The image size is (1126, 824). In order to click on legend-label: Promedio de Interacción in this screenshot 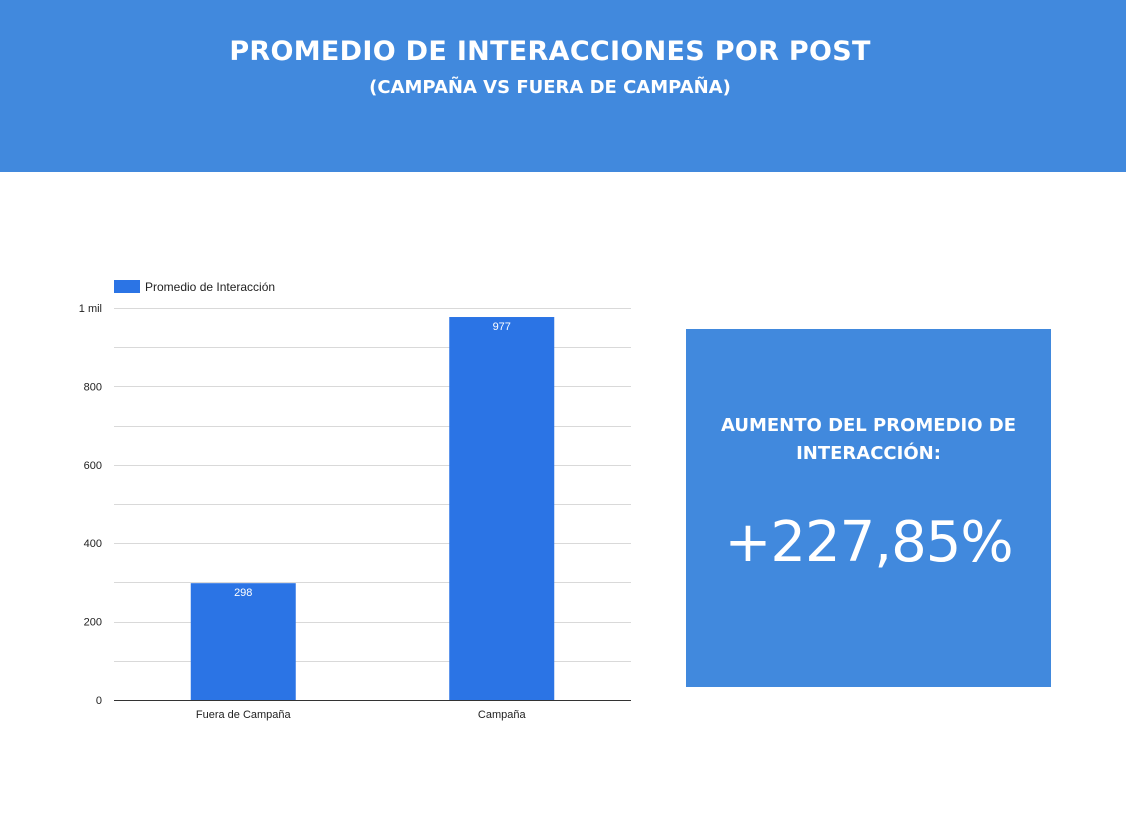, I will do `click(210, 287)`.